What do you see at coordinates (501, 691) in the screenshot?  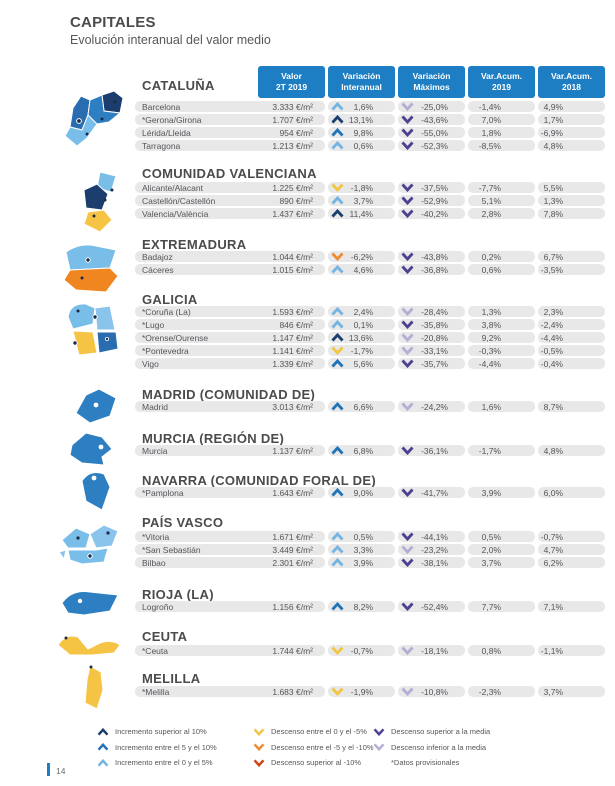 I see `accumulated-2019-value: -2,3%` at bounding box center [501, 691].